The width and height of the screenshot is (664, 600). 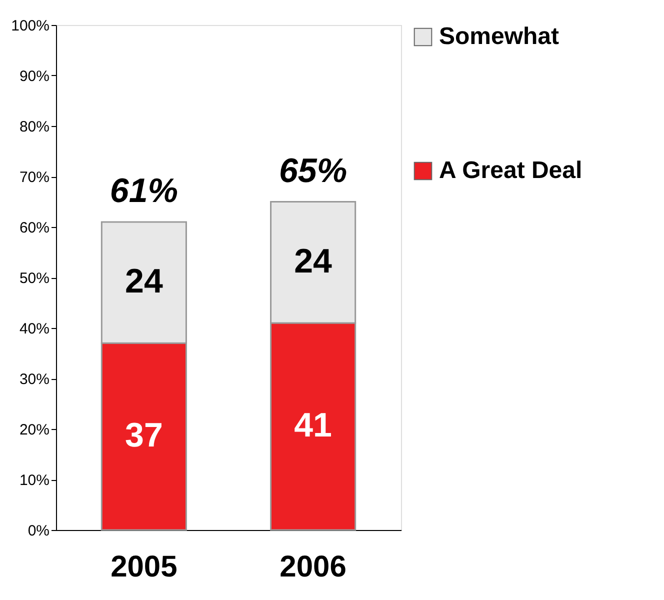 I want to click on data-label: 37, so click(x=144, y=435).